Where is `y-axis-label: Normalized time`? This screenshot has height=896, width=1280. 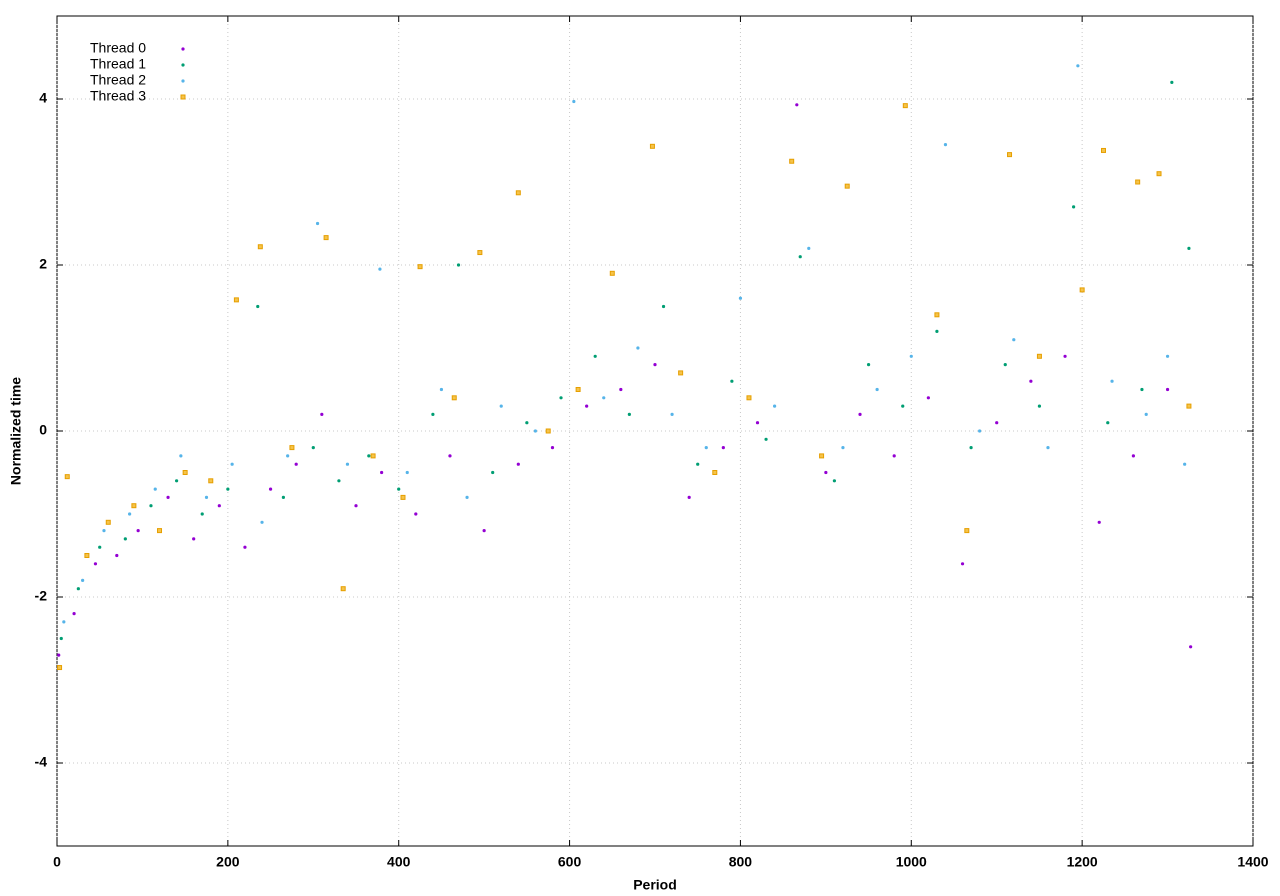 y-axis-label: Normalized time is located at coordinates (16, 431).